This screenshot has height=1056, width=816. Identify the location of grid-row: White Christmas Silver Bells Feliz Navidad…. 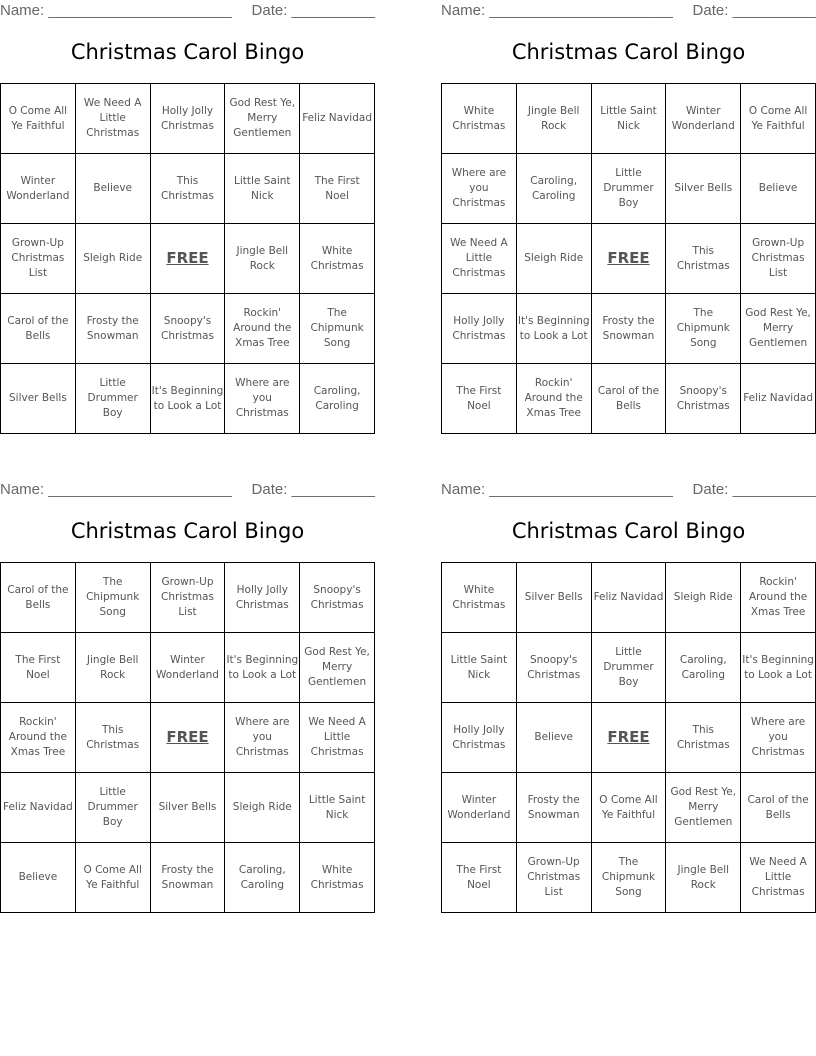
(628, 597).